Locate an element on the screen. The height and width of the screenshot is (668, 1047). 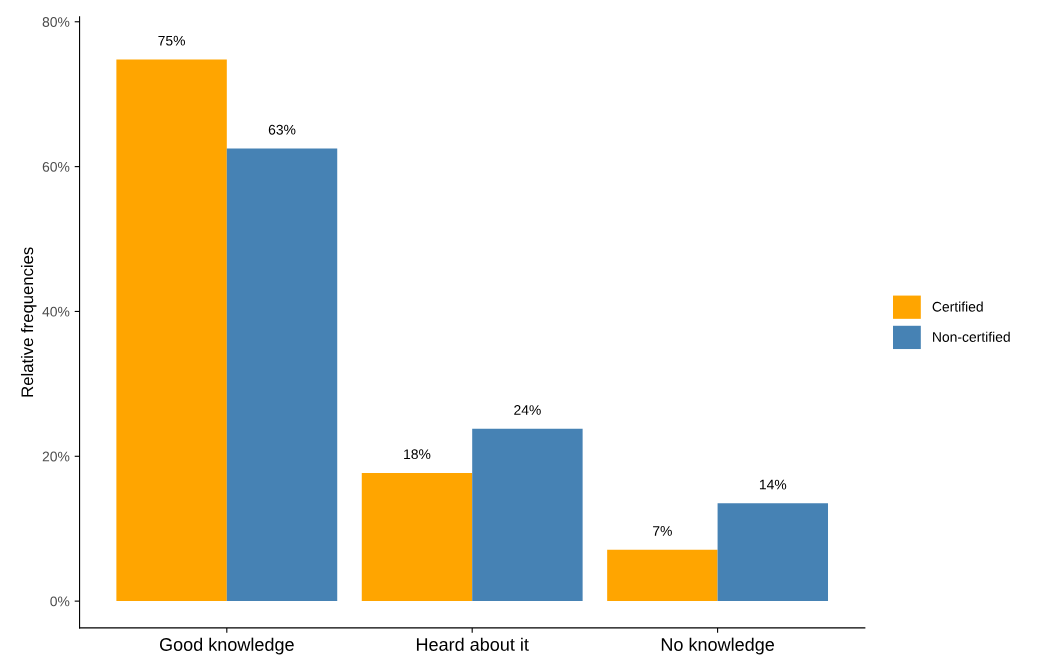
data-label: 18% is located at coordinates (417, 454).